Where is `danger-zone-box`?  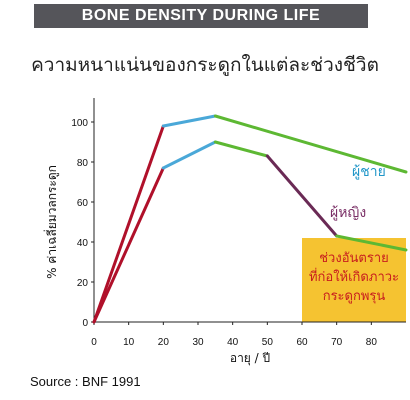
danger-zone-box is located at coordinates (354, 280).